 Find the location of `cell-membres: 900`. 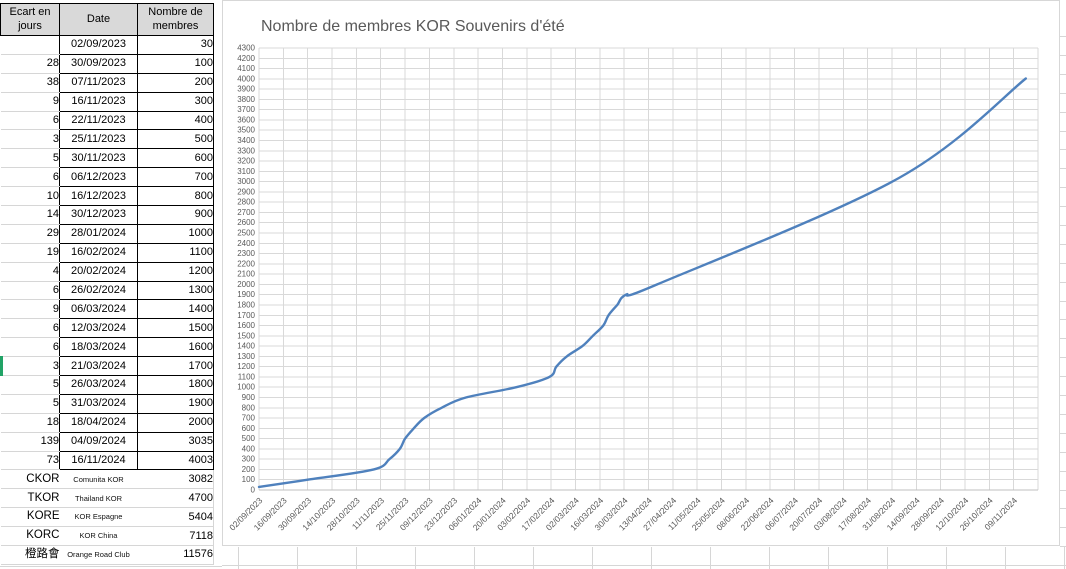

cell-membres: 900 is located at coordinates (175, 215).